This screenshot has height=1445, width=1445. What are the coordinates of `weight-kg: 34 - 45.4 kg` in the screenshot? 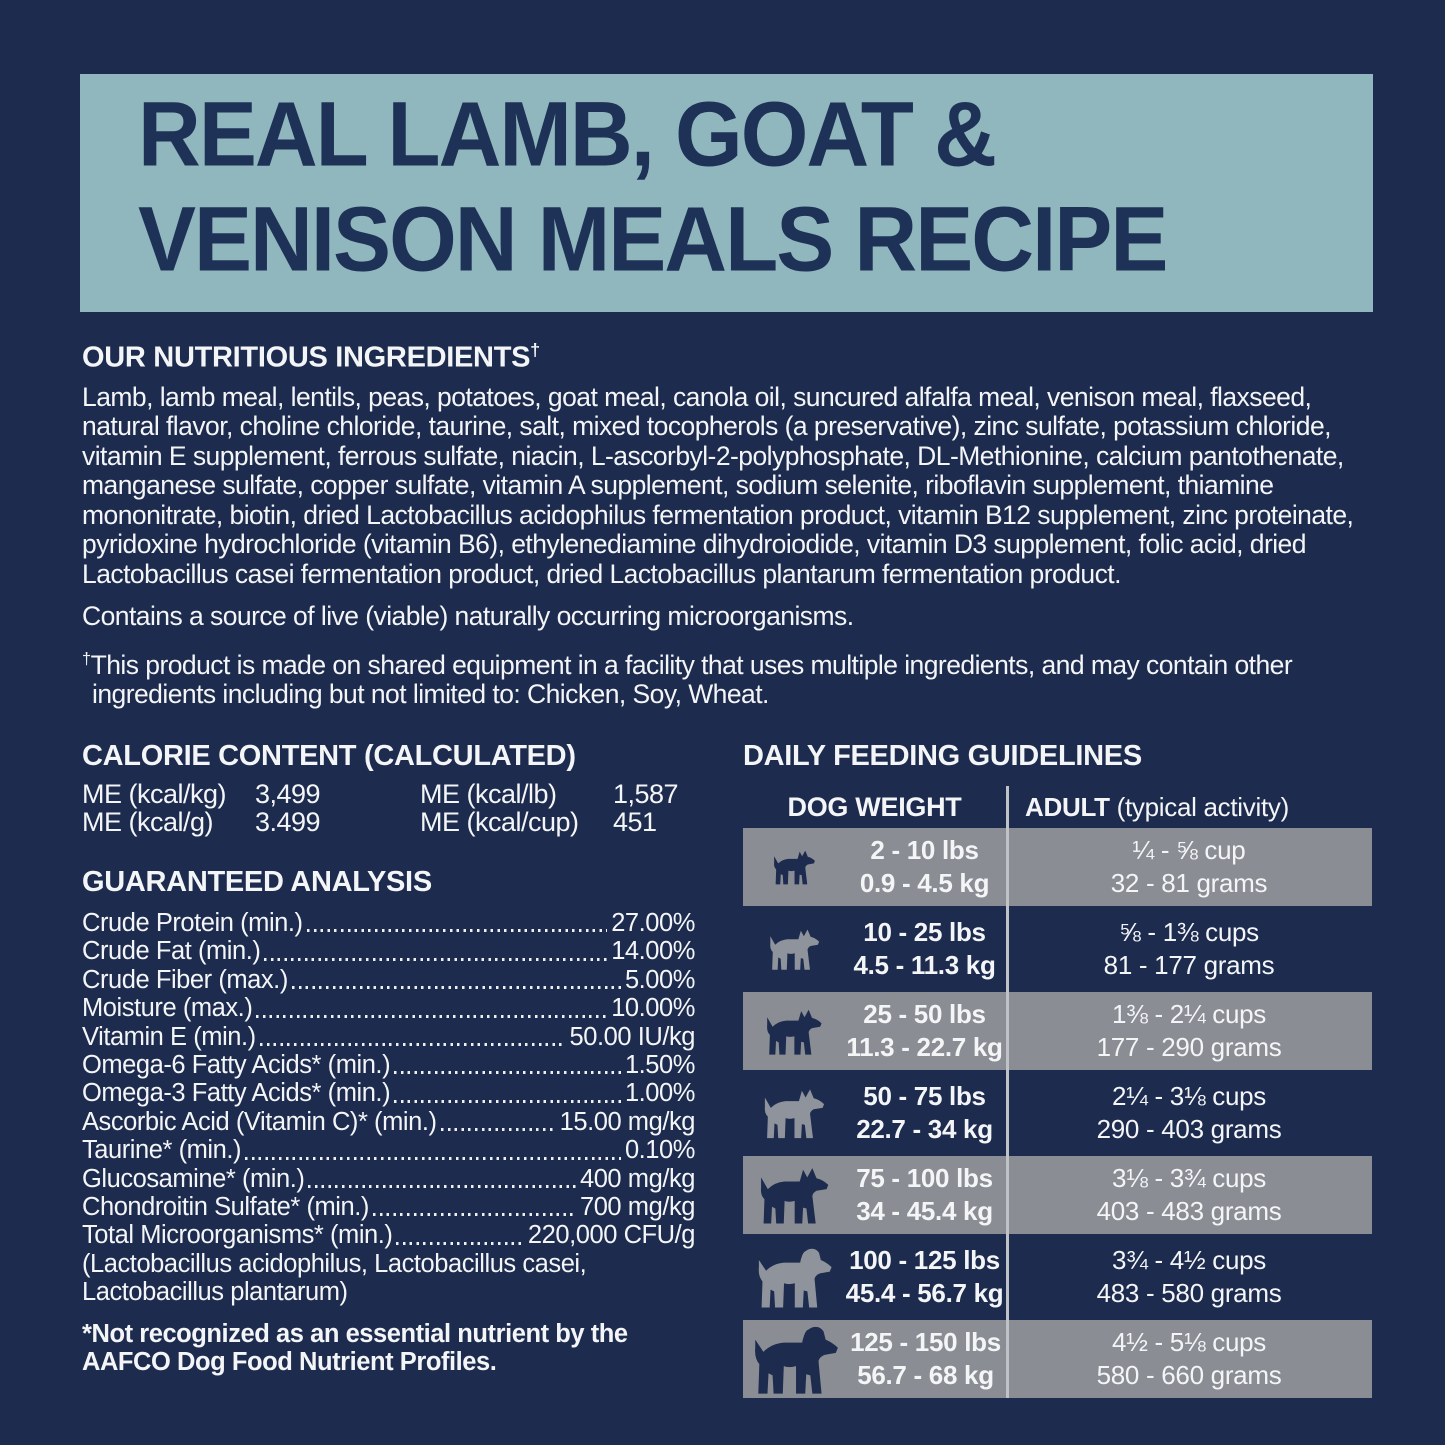 It's located at (924, 1211).